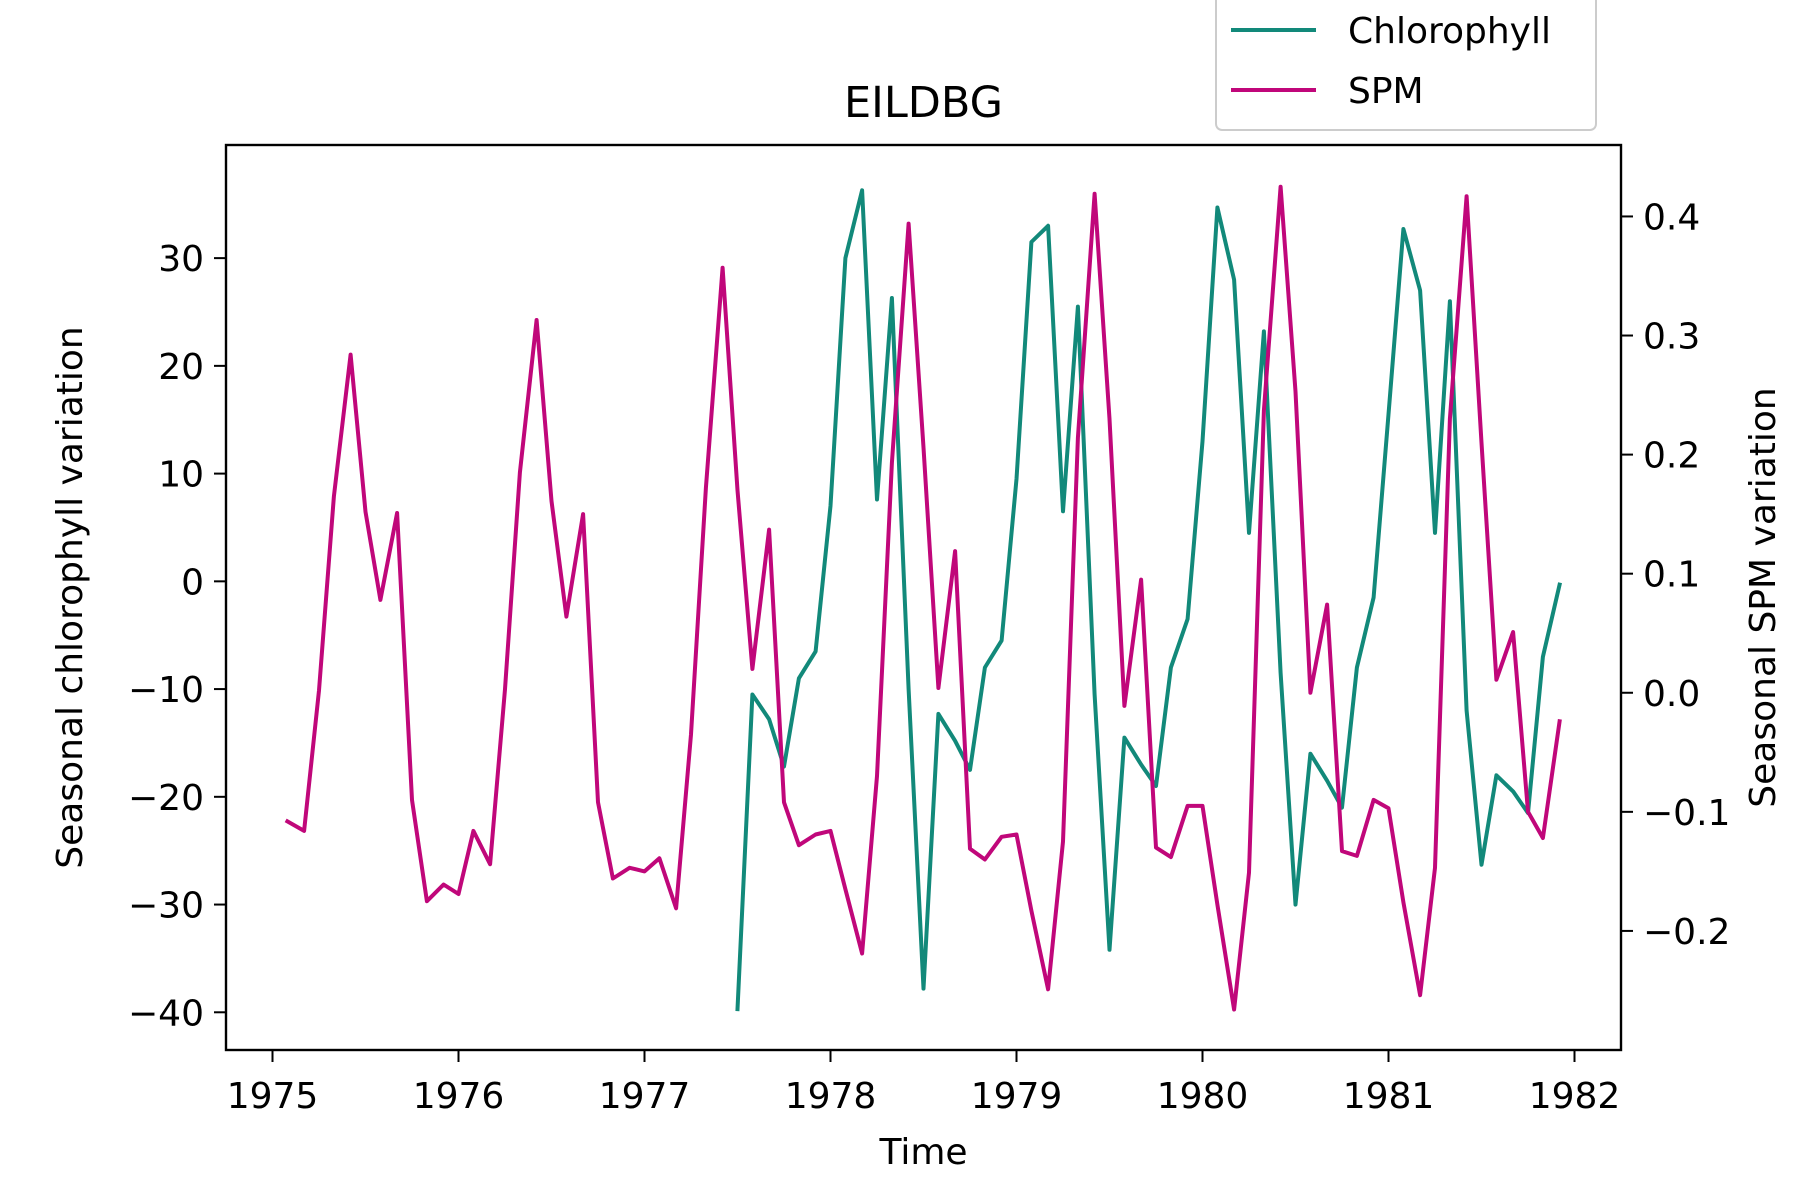 The width and height of the screenshot is (1800, 1200). I want to click on x-axis: 1975 1976 1977 1978 1979 1980 1981 1982, so click(924, 1083).